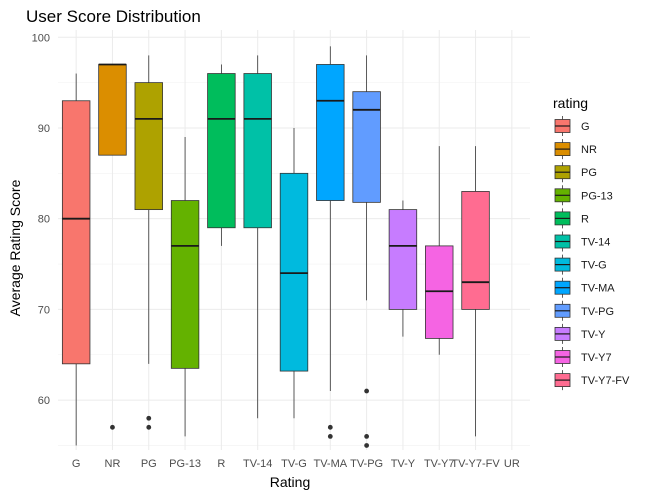 This screenshot has height=496, width=647. I want to click on legend-label: TV-PG, so click(597, 312).